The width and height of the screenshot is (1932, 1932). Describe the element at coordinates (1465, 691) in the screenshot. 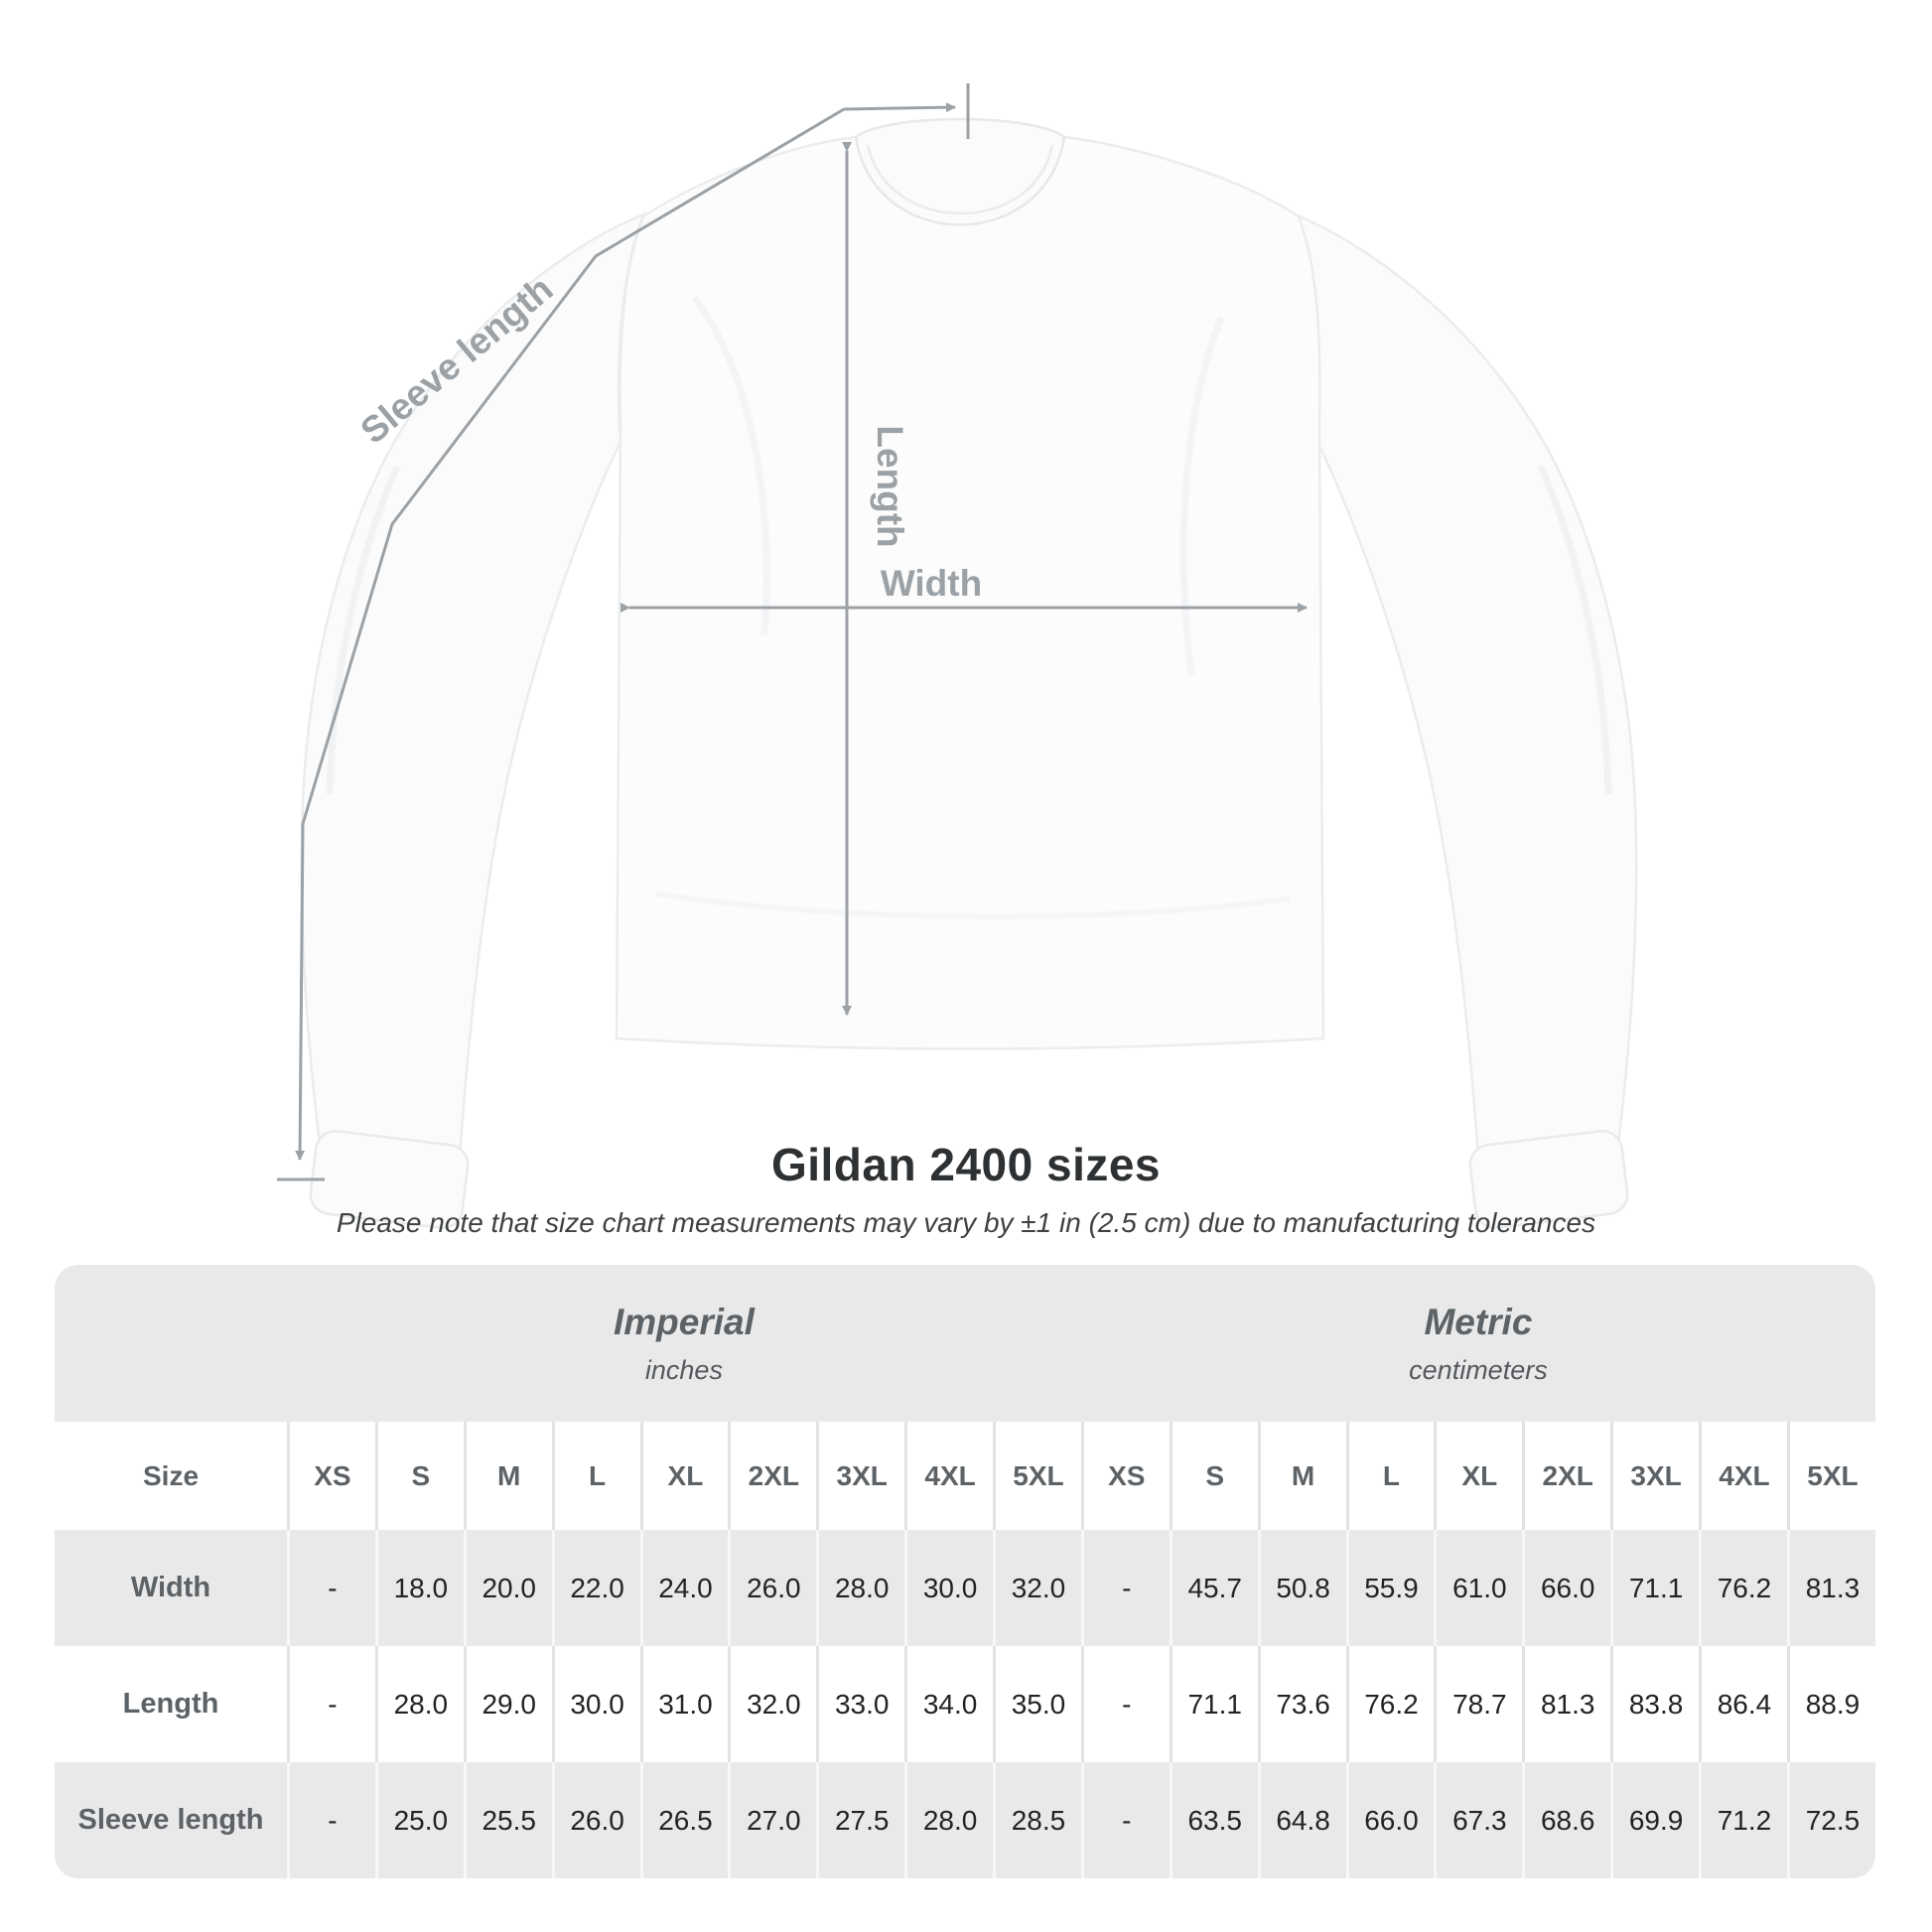

I see `right-sleeve` at that location.